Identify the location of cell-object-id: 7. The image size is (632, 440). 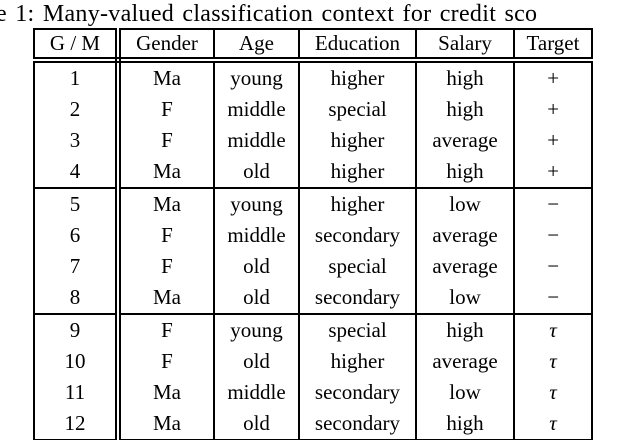
(77, 266).